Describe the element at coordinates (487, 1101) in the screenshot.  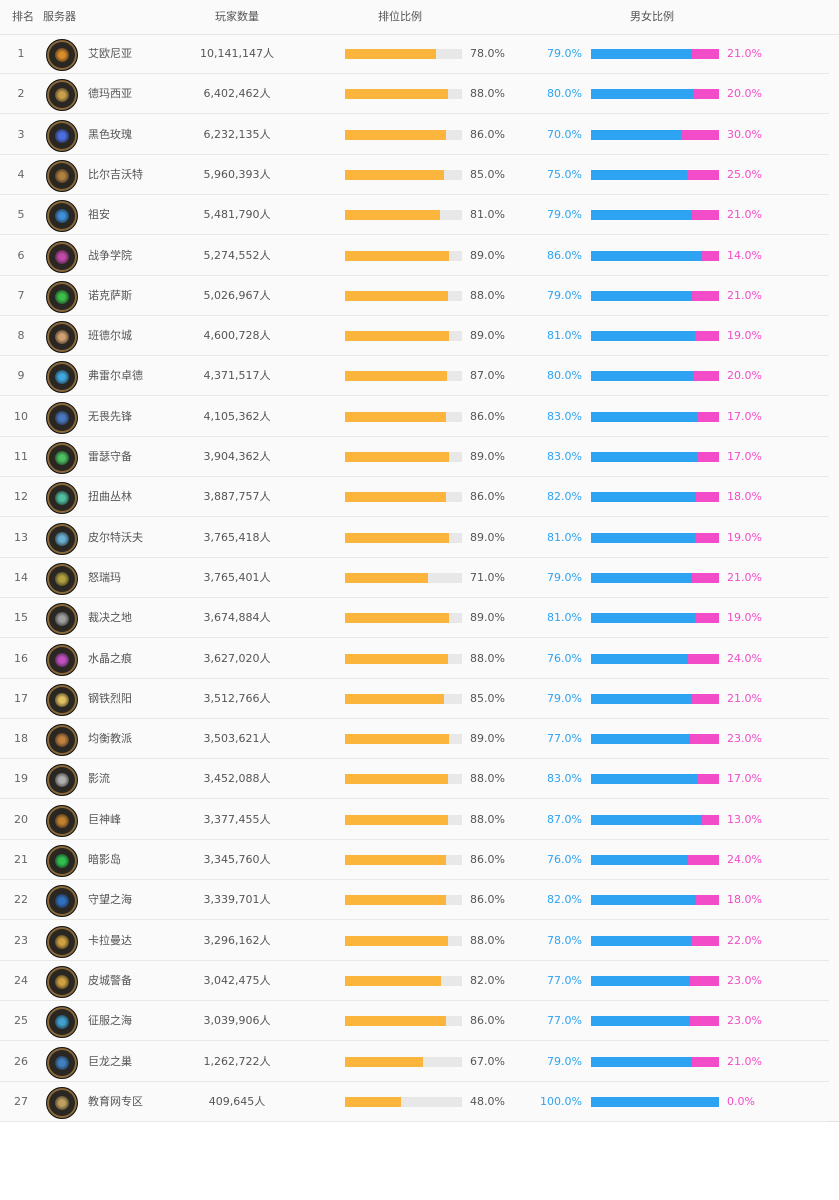
I see `rank-ratio-value: 48.0%` at that location.